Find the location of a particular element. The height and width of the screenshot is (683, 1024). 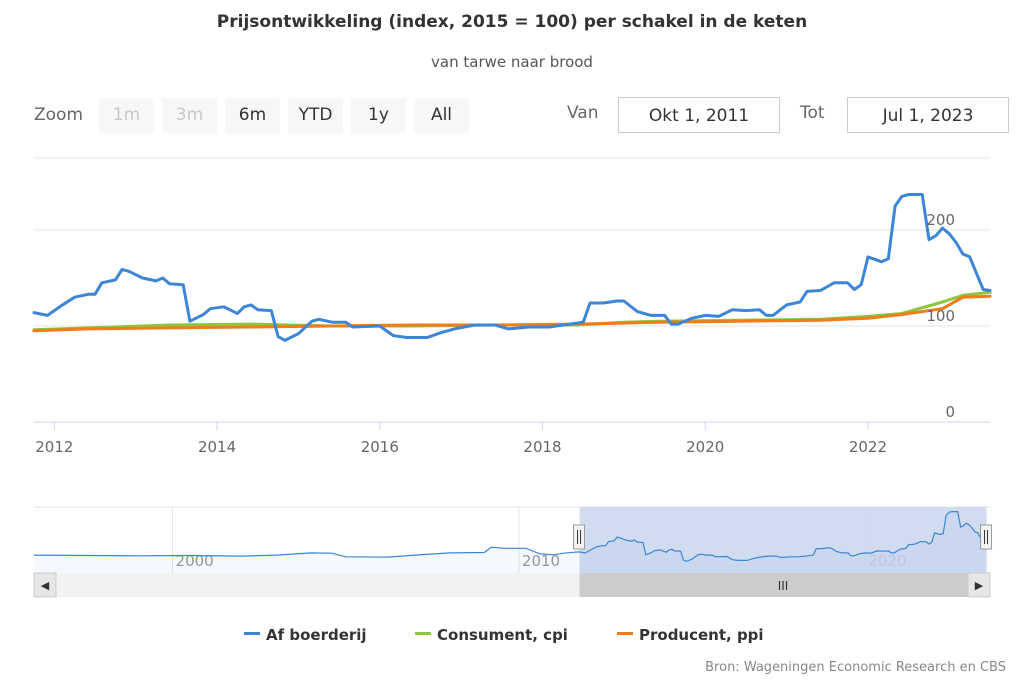

legend-item-af-boerderij: Af boerderij is located at coordinates (305, 635).